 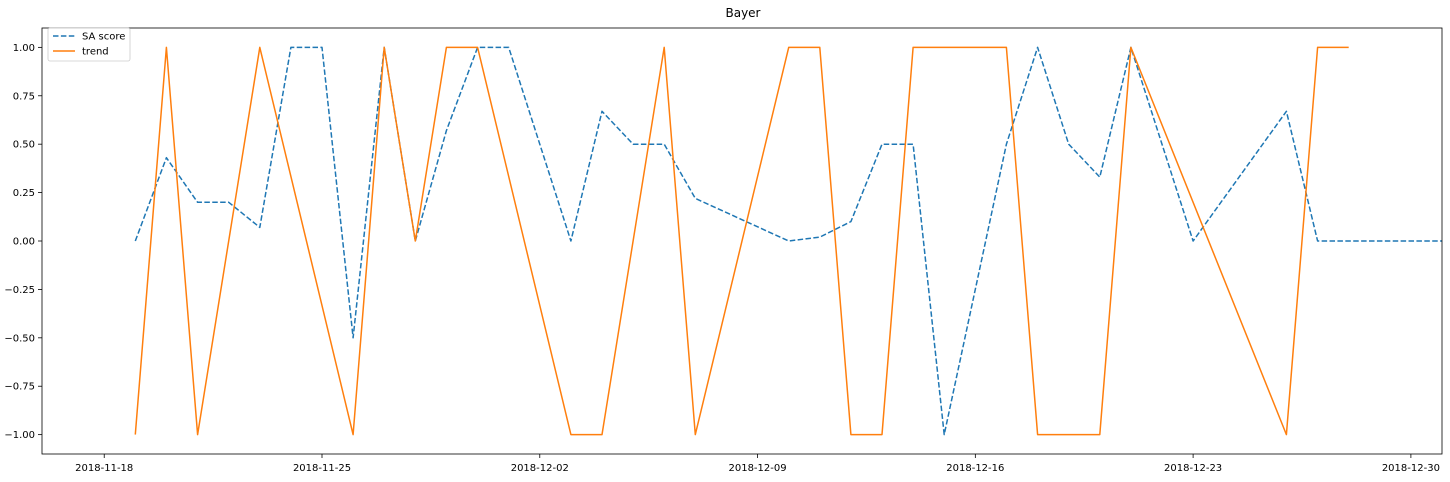 I want to click on y-tick-label: 0.50, so click(x=24, y=145).